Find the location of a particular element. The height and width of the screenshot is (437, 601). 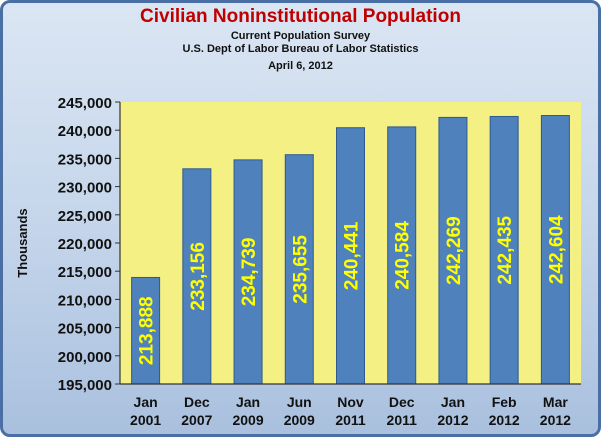

bar-value-label: 240,584 is located at coordinates (403, 255).